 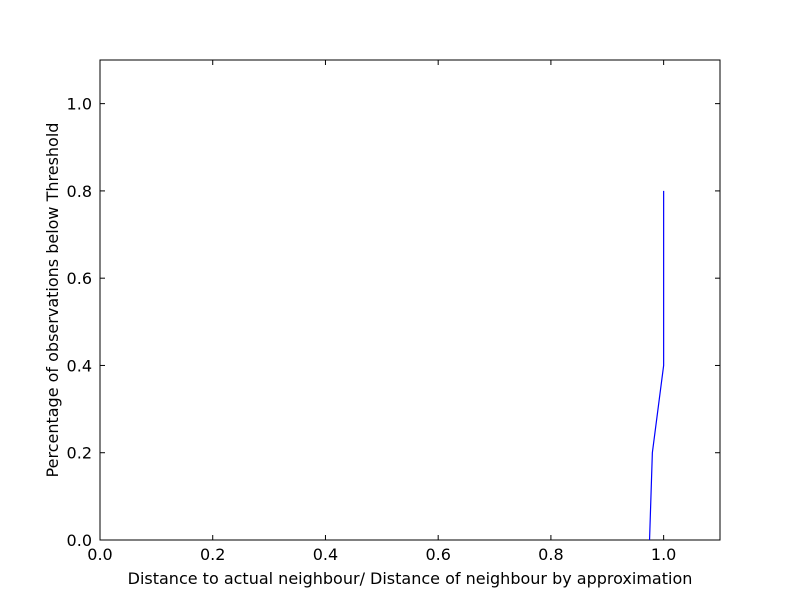 I want to click on x-tick-label: 0.4, so click(x=325, y=554).